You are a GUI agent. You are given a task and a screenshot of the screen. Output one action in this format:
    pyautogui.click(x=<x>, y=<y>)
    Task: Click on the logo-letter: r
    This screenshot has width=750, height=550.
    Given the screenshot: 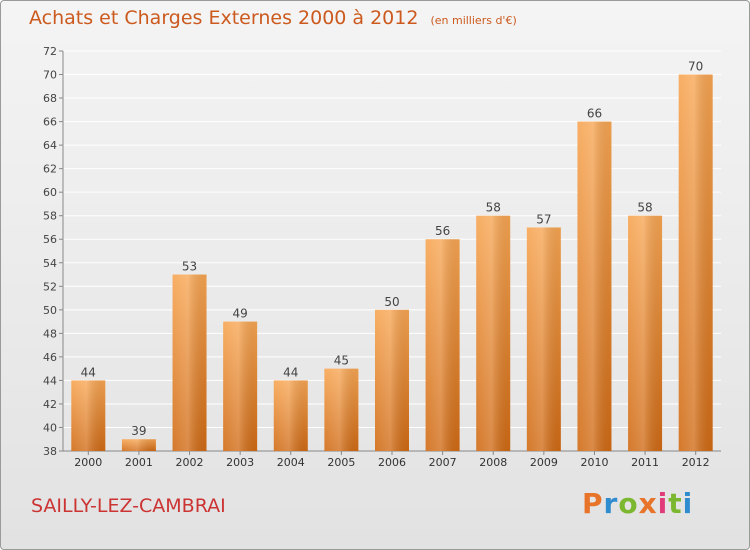 What is the action you would take?
    pyautogui.click(x=611, y=503)
    